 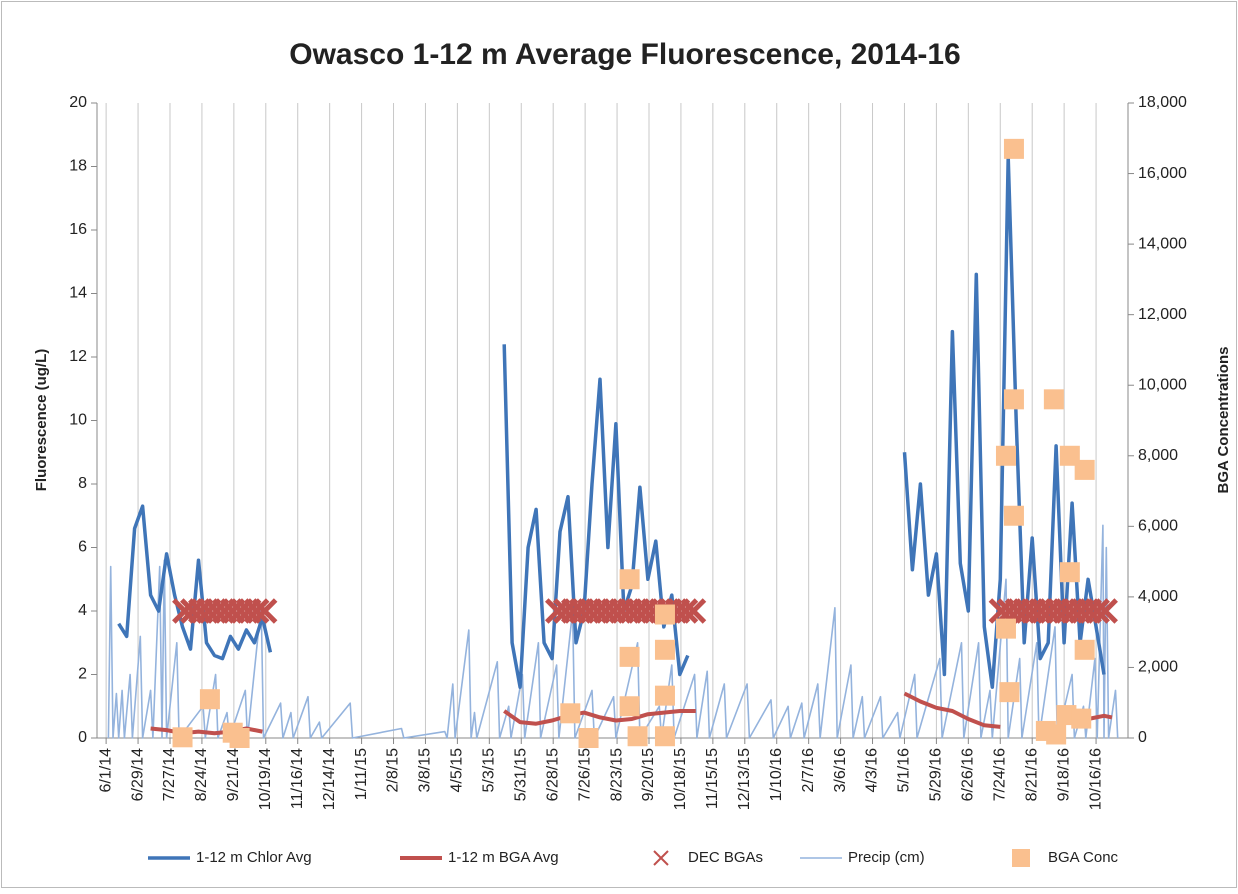 I want to click on x-tick-label: 7/24/16, so click(x=999, y=774).